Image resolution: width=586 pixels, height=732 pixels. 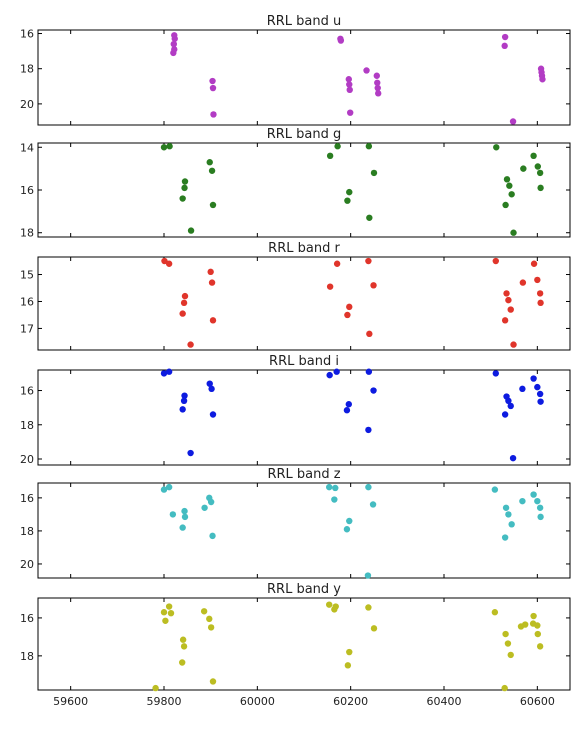 What do you see at coordinates (257, 701) in the screenshot?
I see `x-tick-label: 60000` at bounding box center [257, 701].